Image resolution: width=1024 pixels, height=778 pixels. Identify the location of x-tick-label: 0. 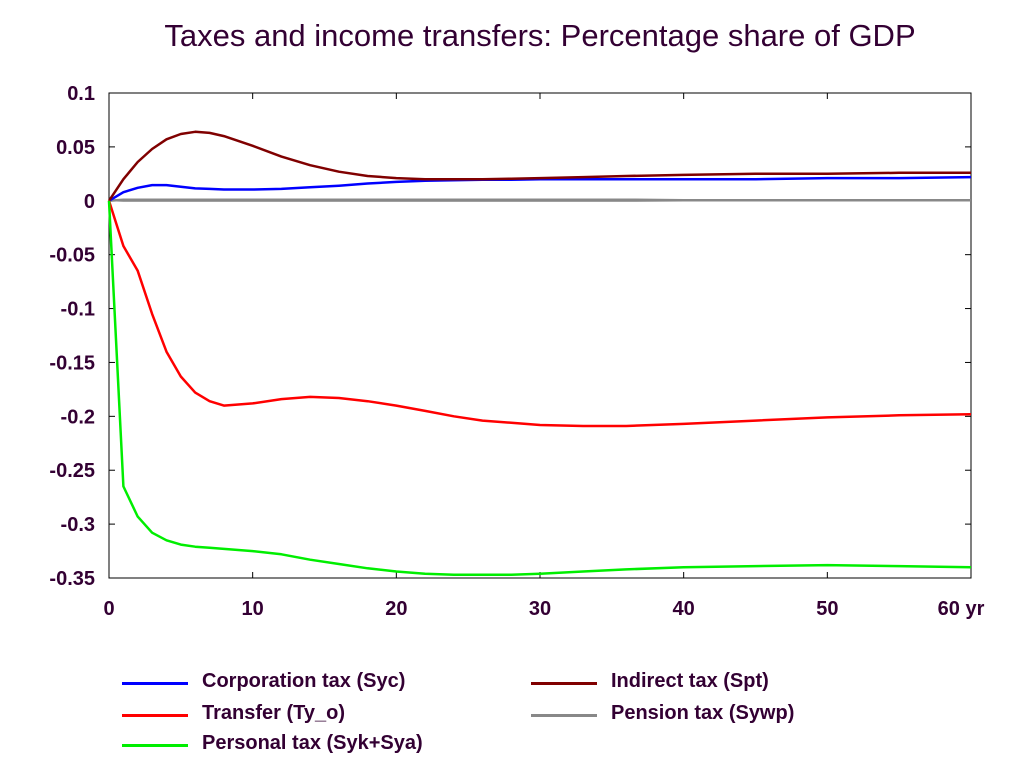
(108, 609).